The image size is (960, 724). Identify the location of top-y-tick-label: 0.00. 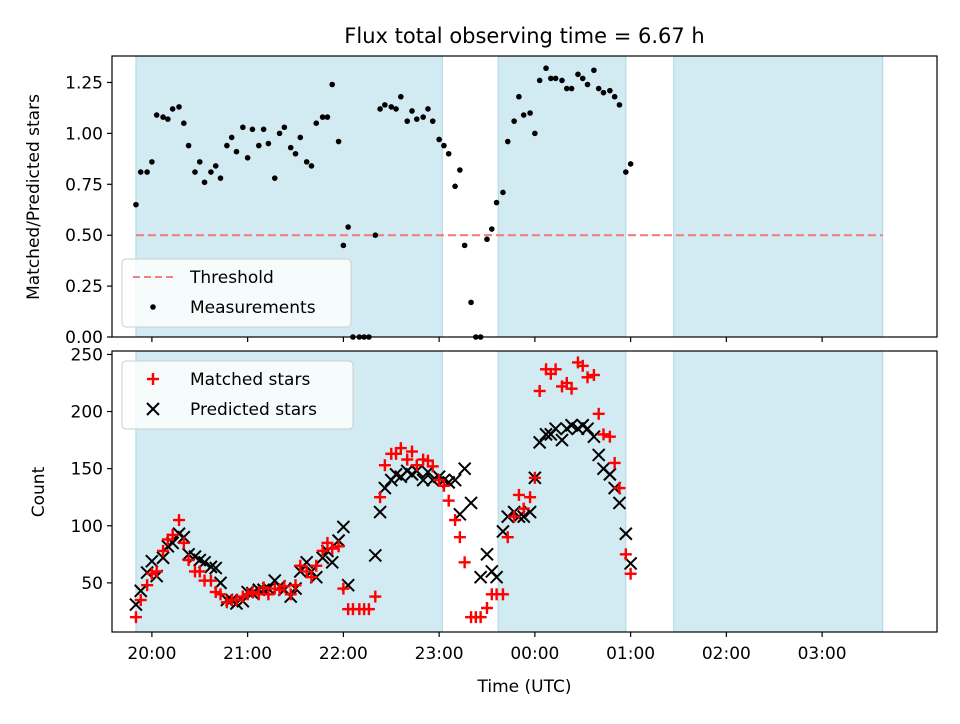
(84, 338).